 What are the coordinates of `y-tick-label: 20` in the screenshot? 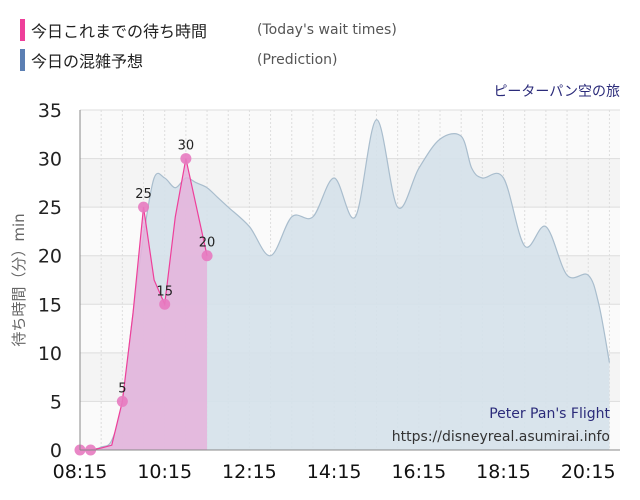 It's located at (50, 257).